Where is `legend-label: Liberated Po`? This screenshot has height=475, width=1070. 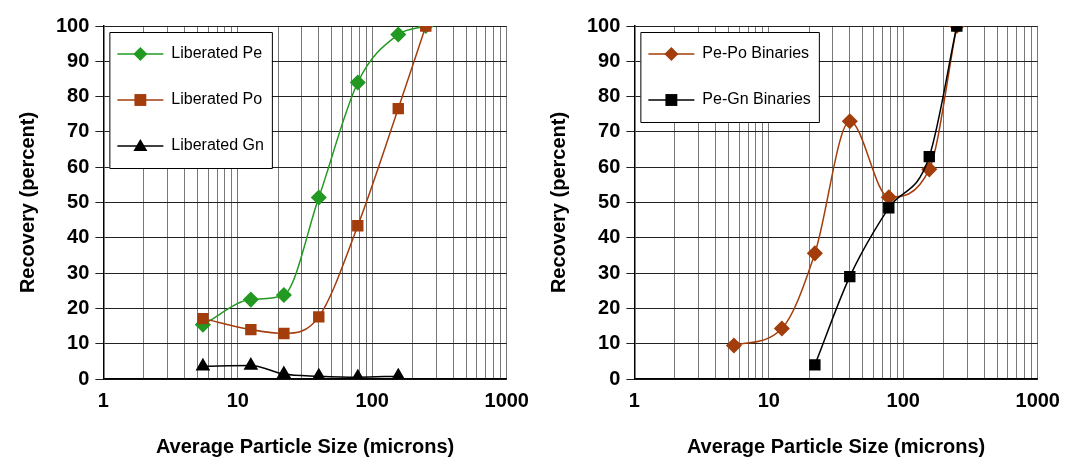 legend-label: Liberated Po is located at coordinates (217, 99).